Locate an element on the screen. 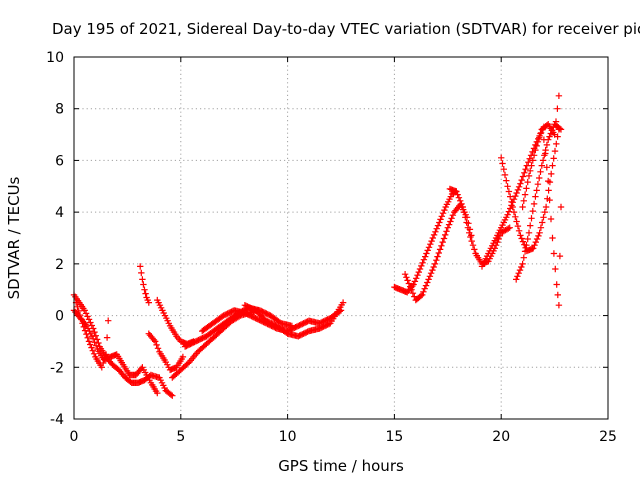  x-tick-label: 25 is located at coordinates (608, 437).